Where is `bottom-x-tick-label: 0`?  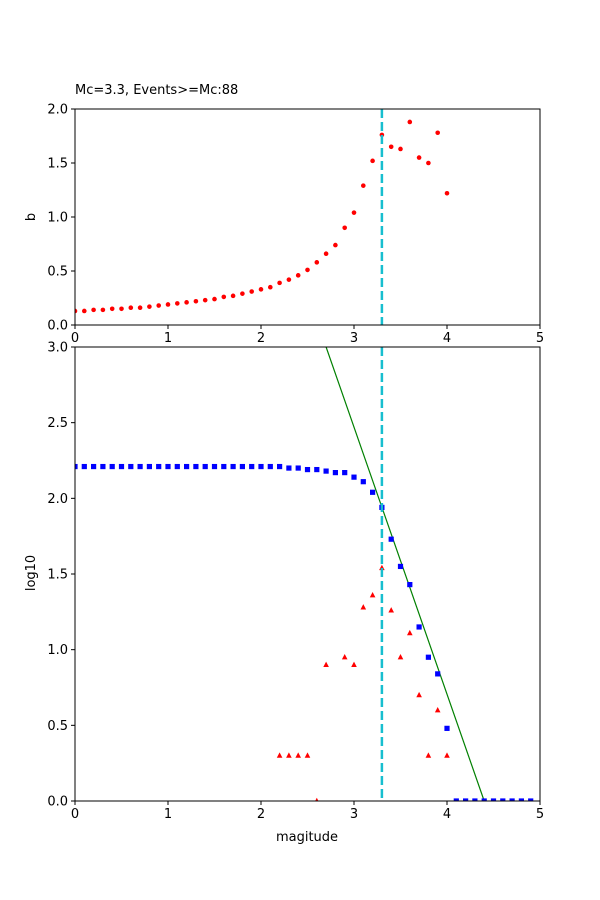 bottom-x-tick-label: 0 is located at coordinates (75, 814).